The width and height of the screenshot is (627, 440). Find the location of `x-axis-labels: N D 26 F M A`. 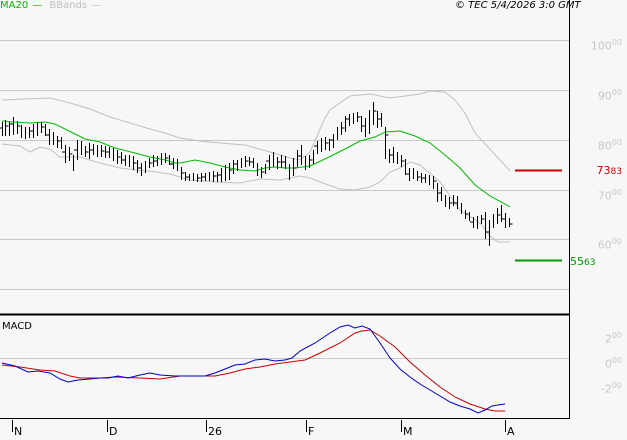

x-axis-labels: N D 26 F M A is located at coordinates (285, 432).